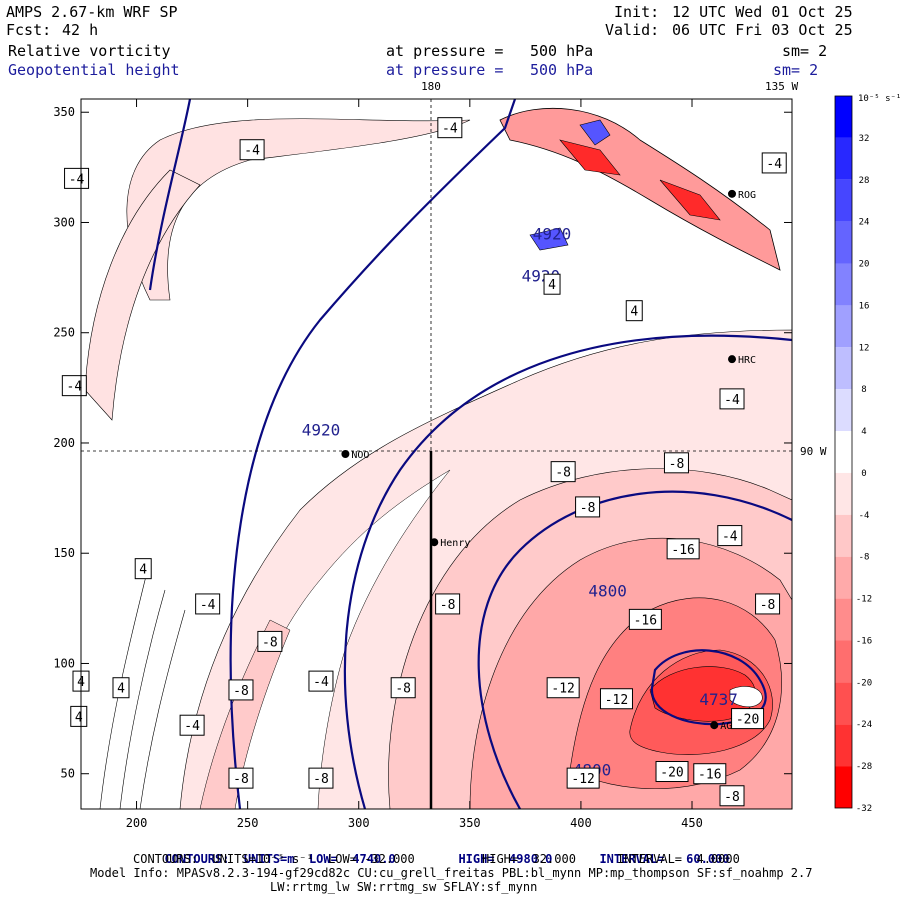 The image size is (900, 900). I want to click on colorbar-label: 32, so click(864, 139).